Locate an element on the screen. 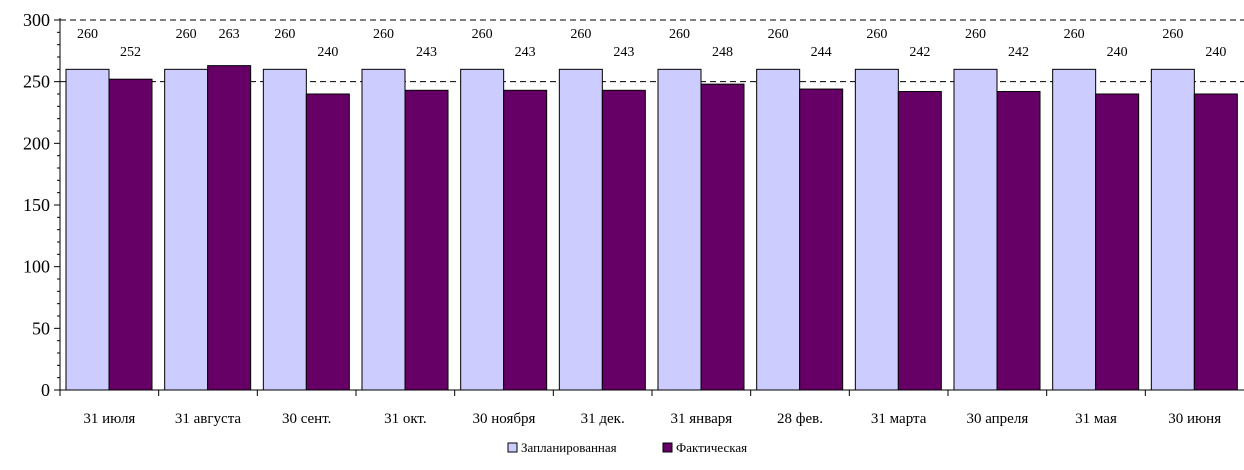 The height and width of the screenshot is (470, 1244). x-tick-label: 30 апреля is located at coordinates (997, 419).